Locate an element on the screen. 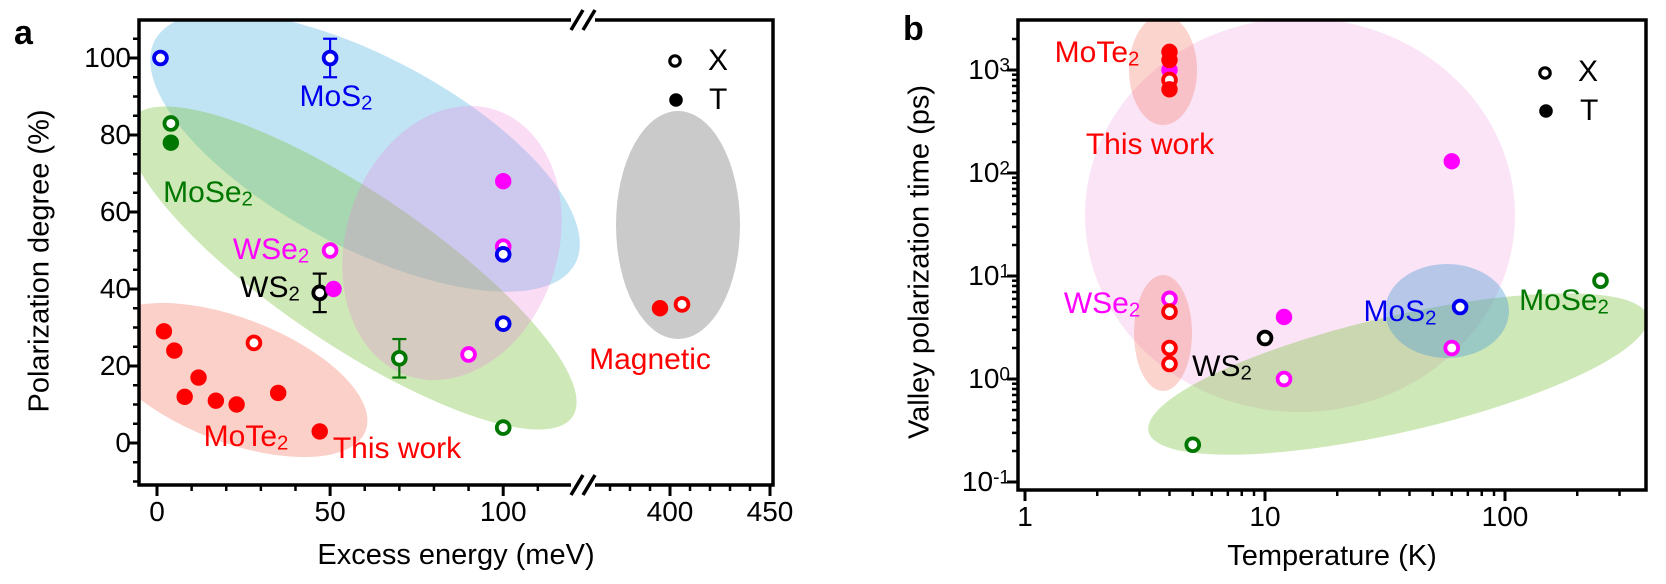  legend-filled-circle-icon is located at coordinates (1546, 111).